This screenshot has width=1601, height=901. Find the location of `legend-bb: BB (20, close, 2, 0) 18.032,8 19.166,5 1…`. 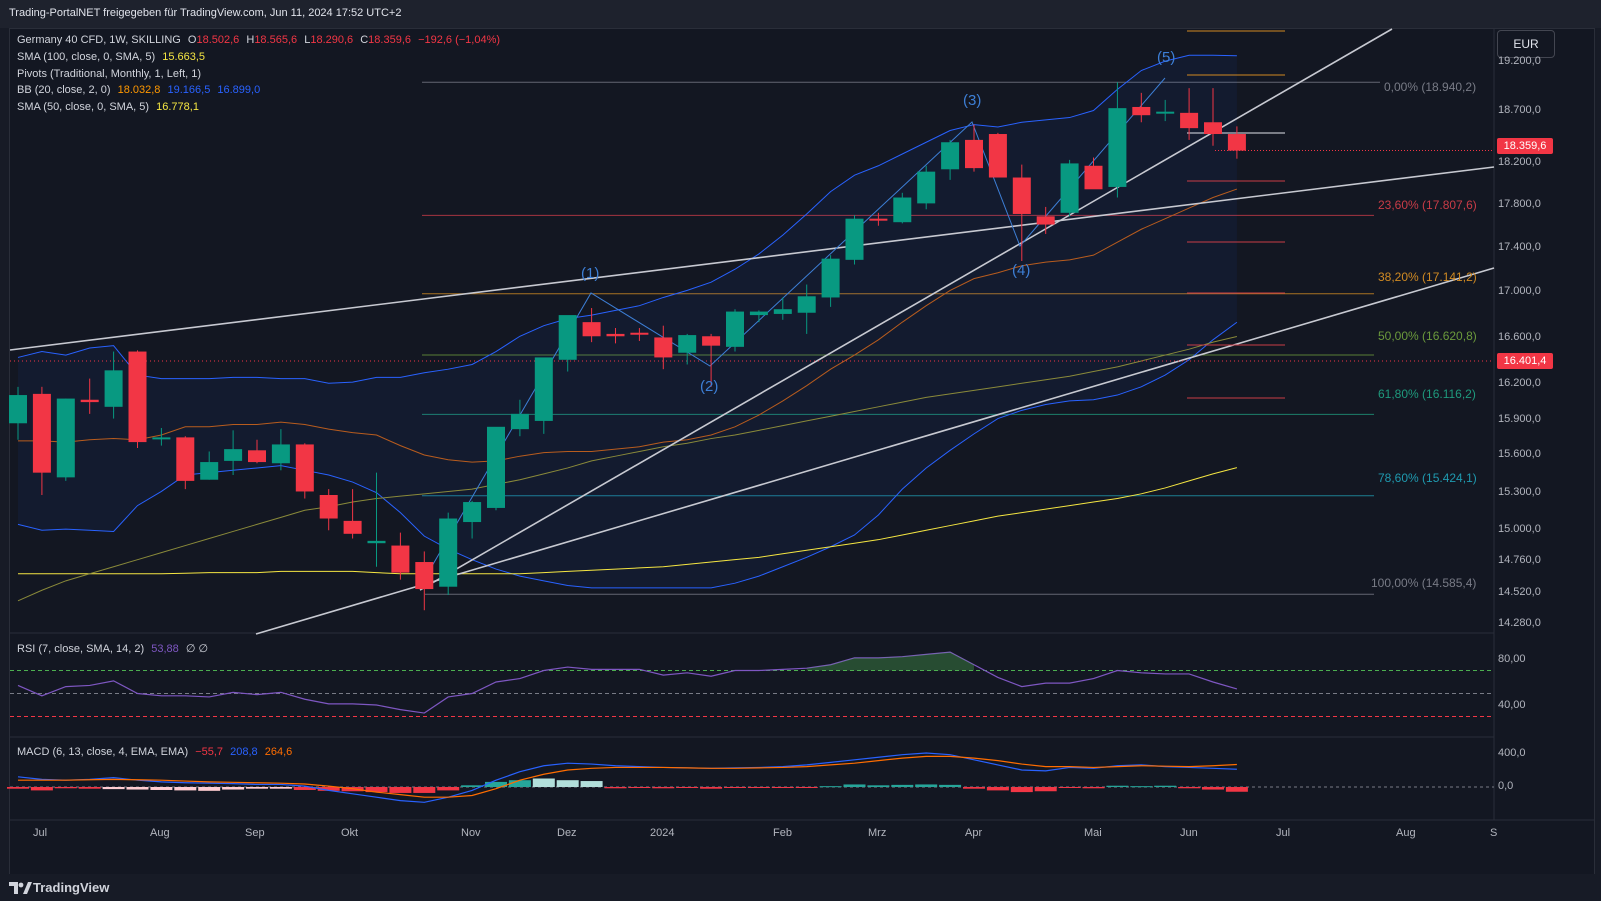

legend-bb: BB (20, close, 2, 0) 18.032,8 19.166,5 1… is located at coordinates (140, 90).